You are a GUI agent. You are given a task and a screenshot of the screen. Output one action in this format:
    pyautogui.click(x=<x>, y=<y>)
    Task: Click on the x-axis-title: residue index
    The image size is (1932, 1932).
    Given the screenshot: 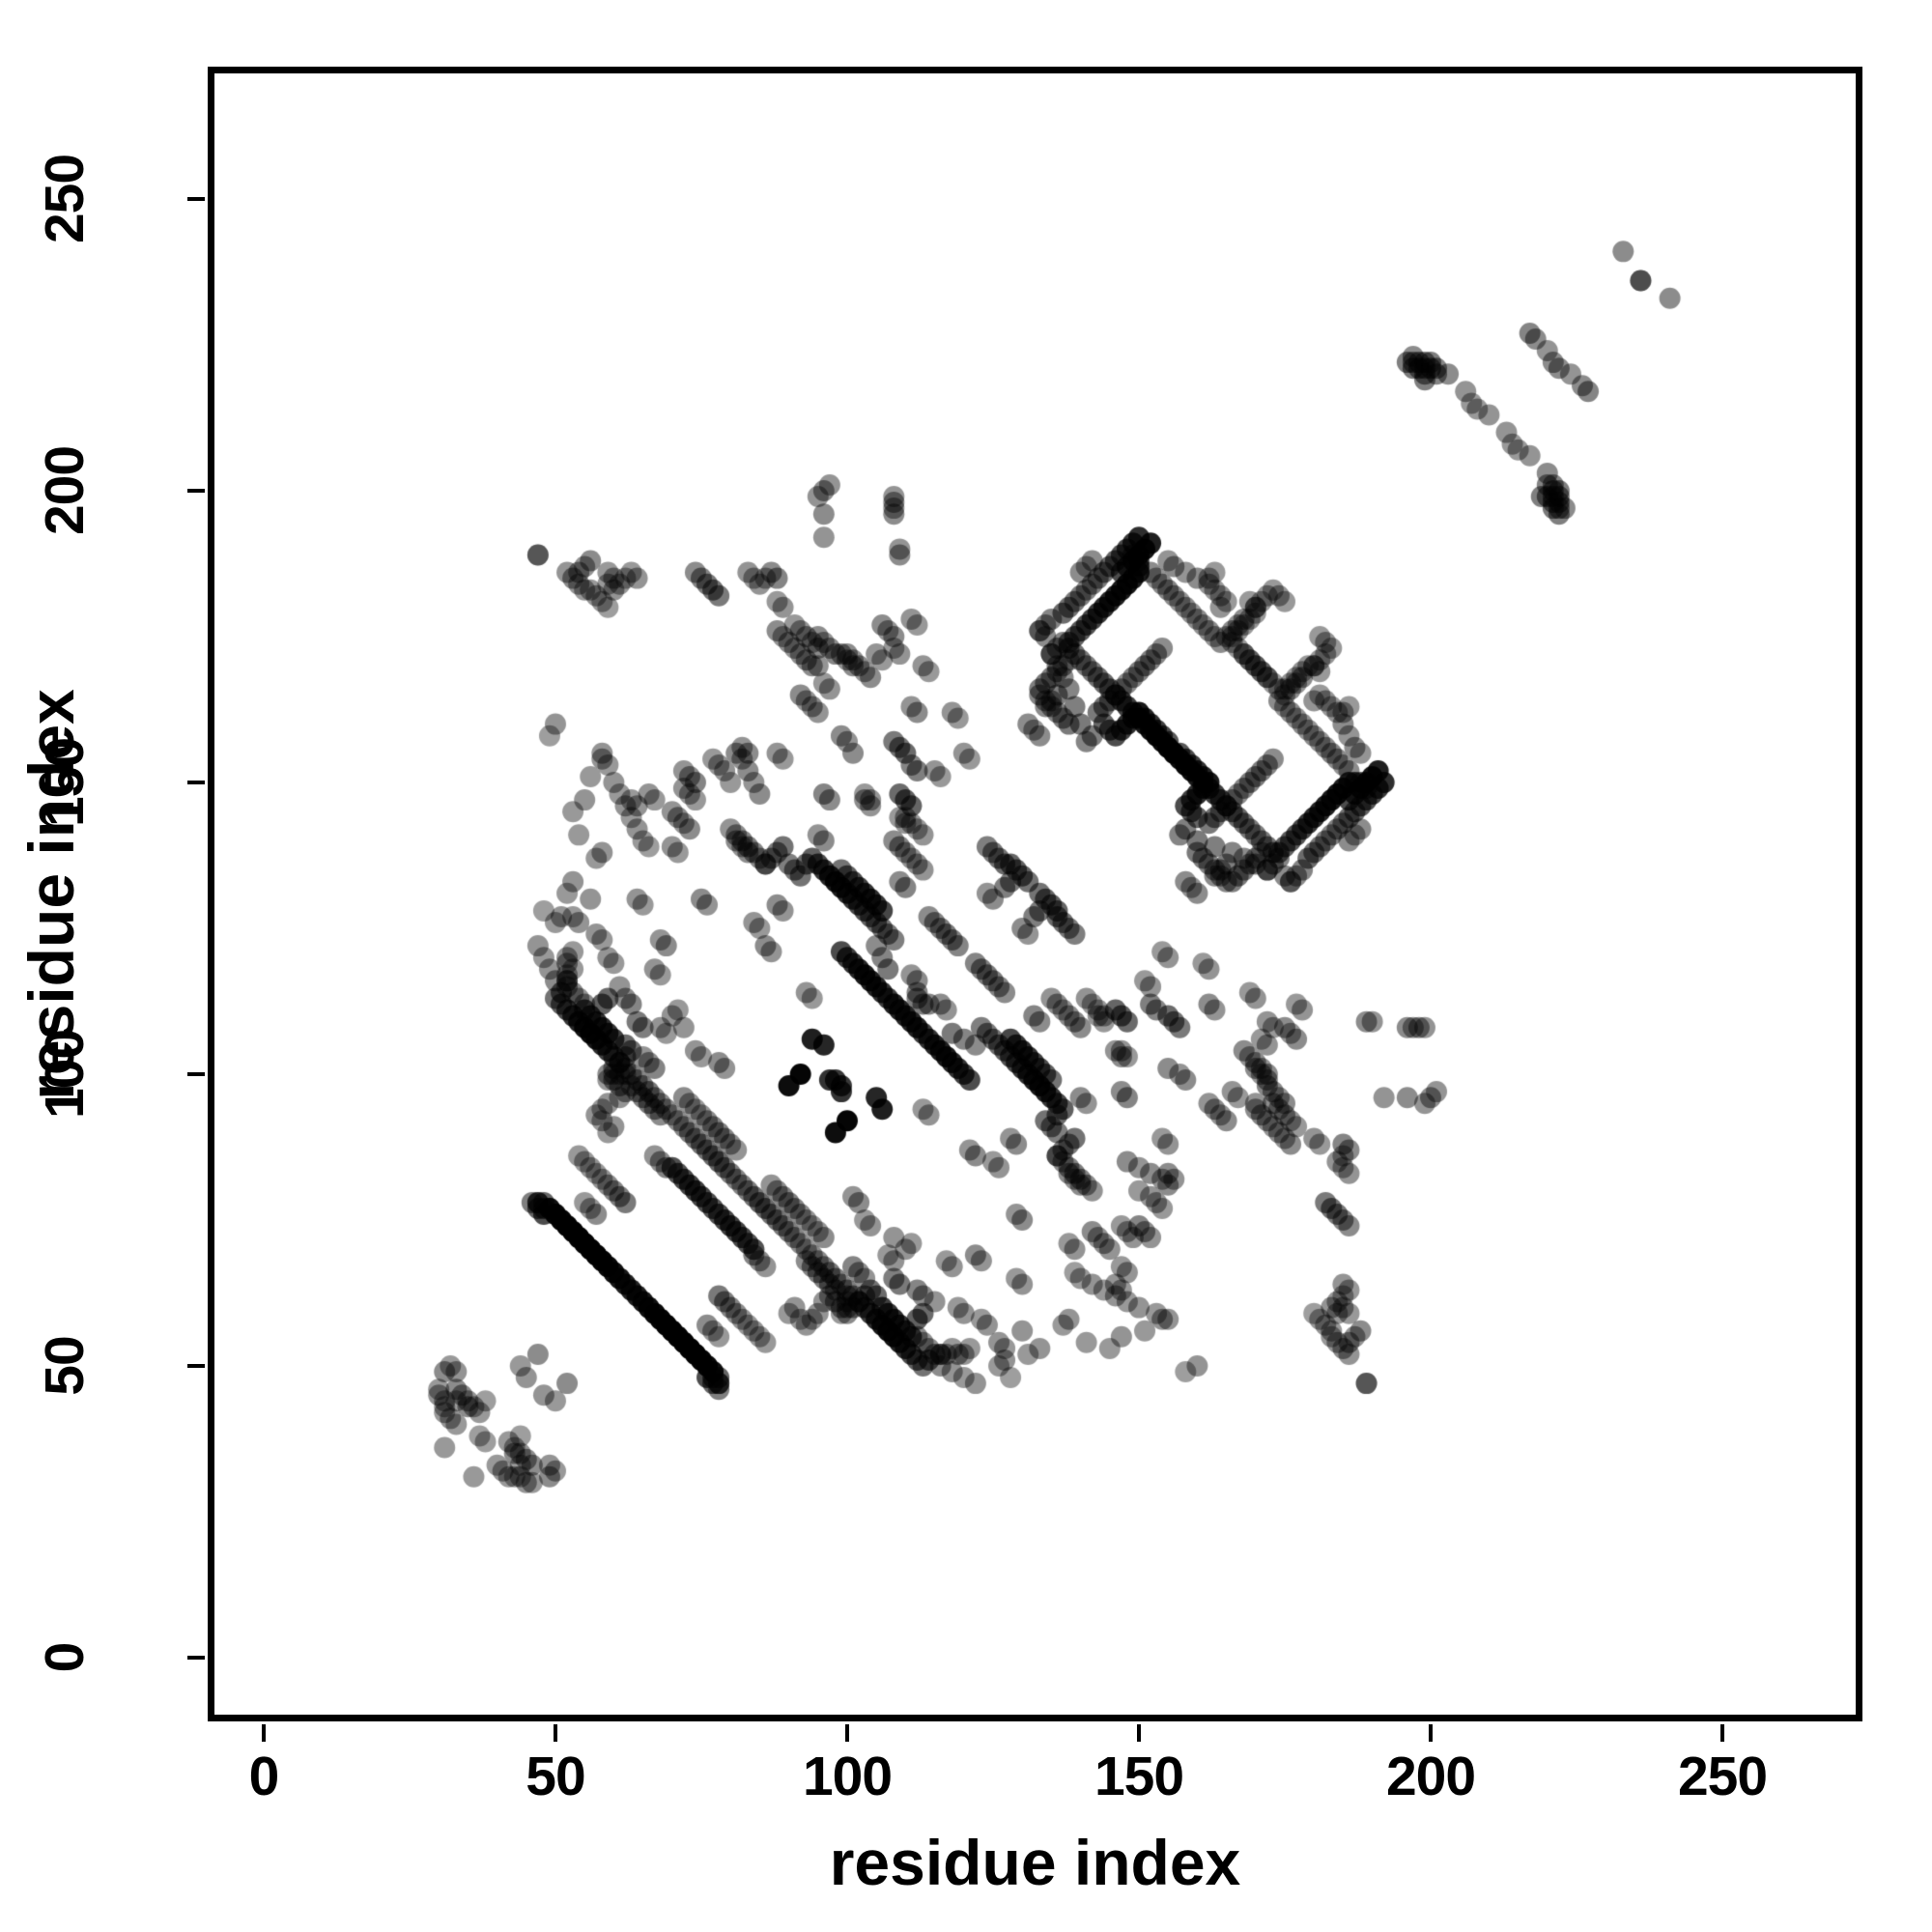 What is the action you would take?
    pyautogui.click(x=1035, y=1862)
    